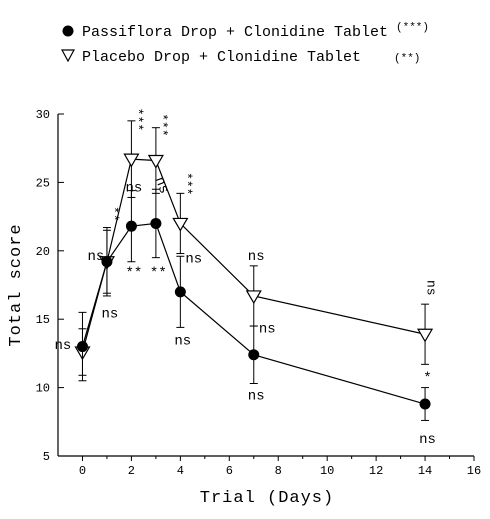 The image size is (490, 519). Describe the element at coordinates (425, 471) in the screenshot. I see `x-tick-label: 14` at that location.